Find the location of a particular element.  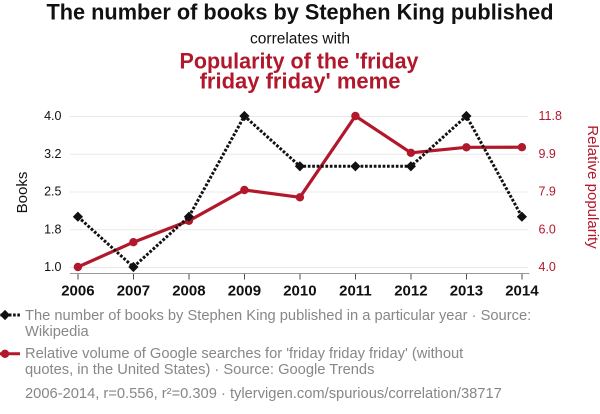

svg-text: 2013 is located at coordinates (466, 291).